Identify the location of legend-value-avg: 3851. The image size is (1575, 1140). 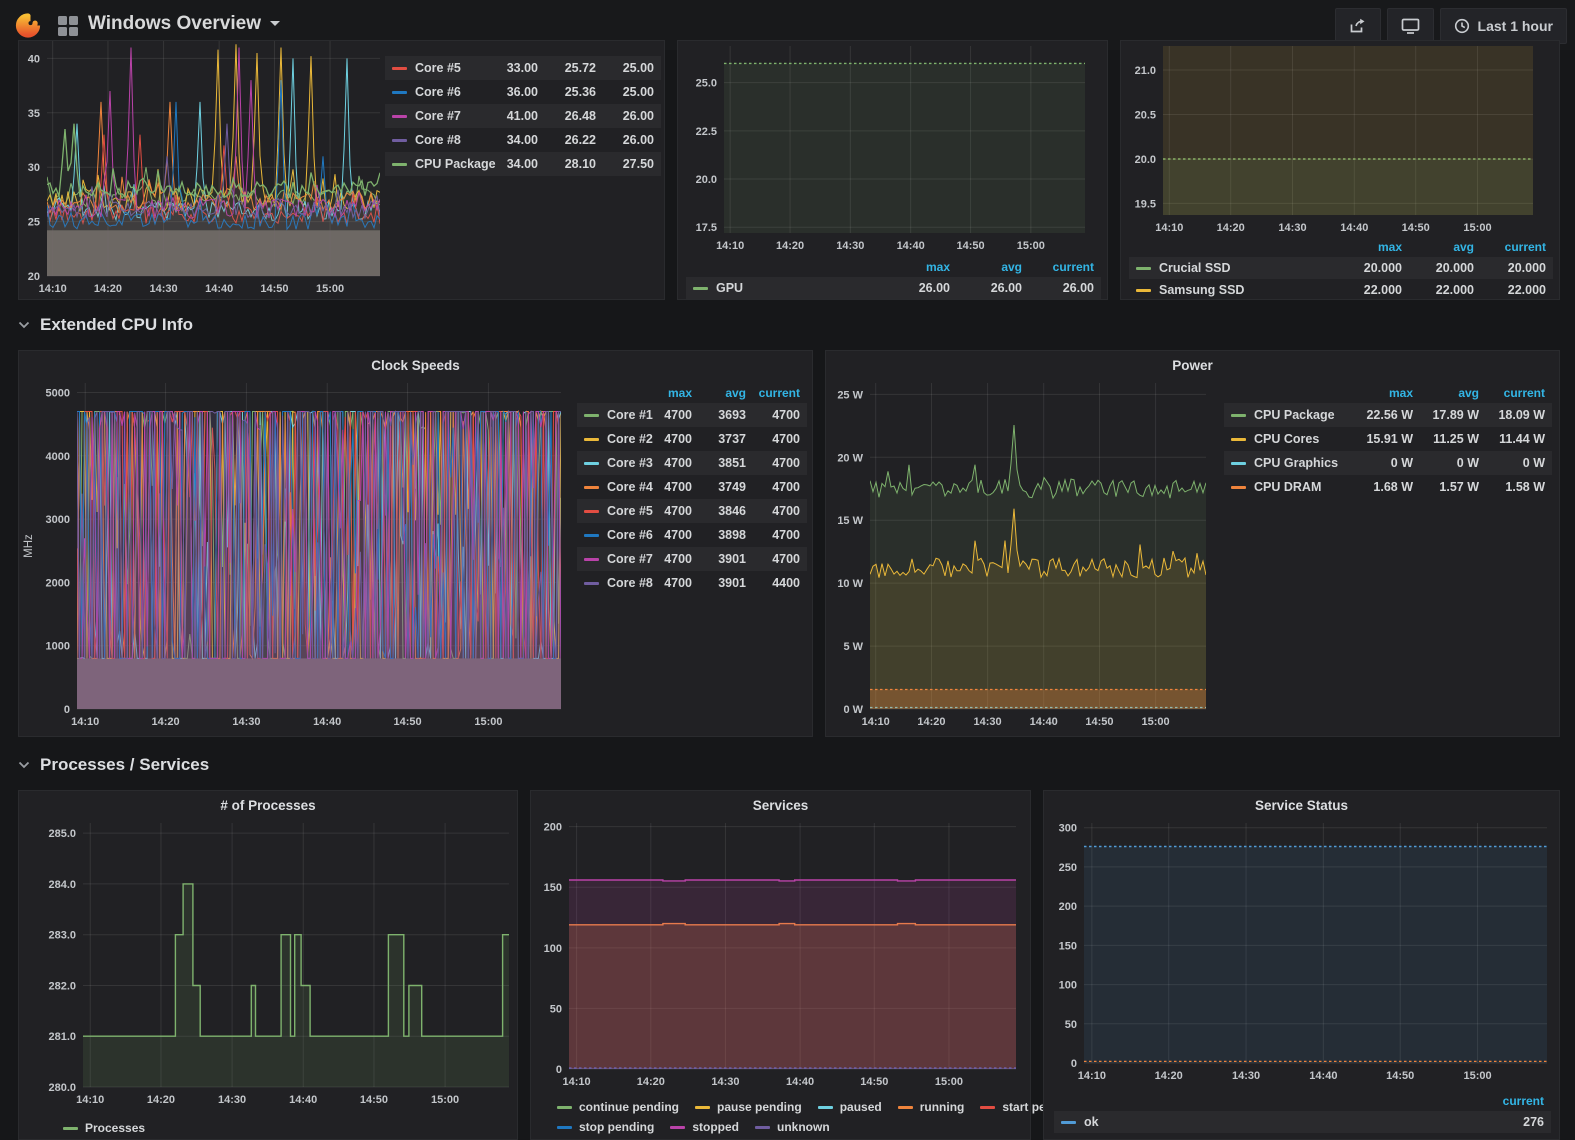
(732, 463).